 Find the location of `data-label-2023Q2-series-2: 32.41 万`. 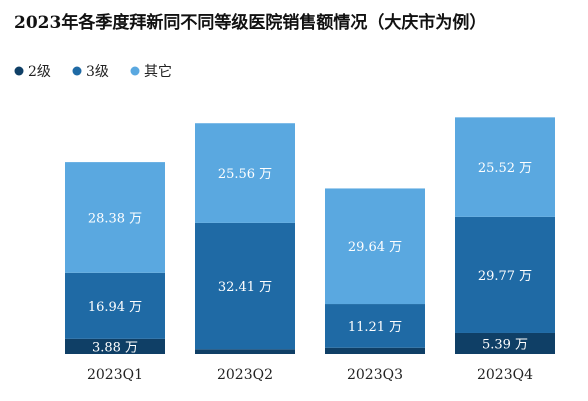

data-label-2023Q2-series-2: 32.41 万 is located at coordinates (245, 287).